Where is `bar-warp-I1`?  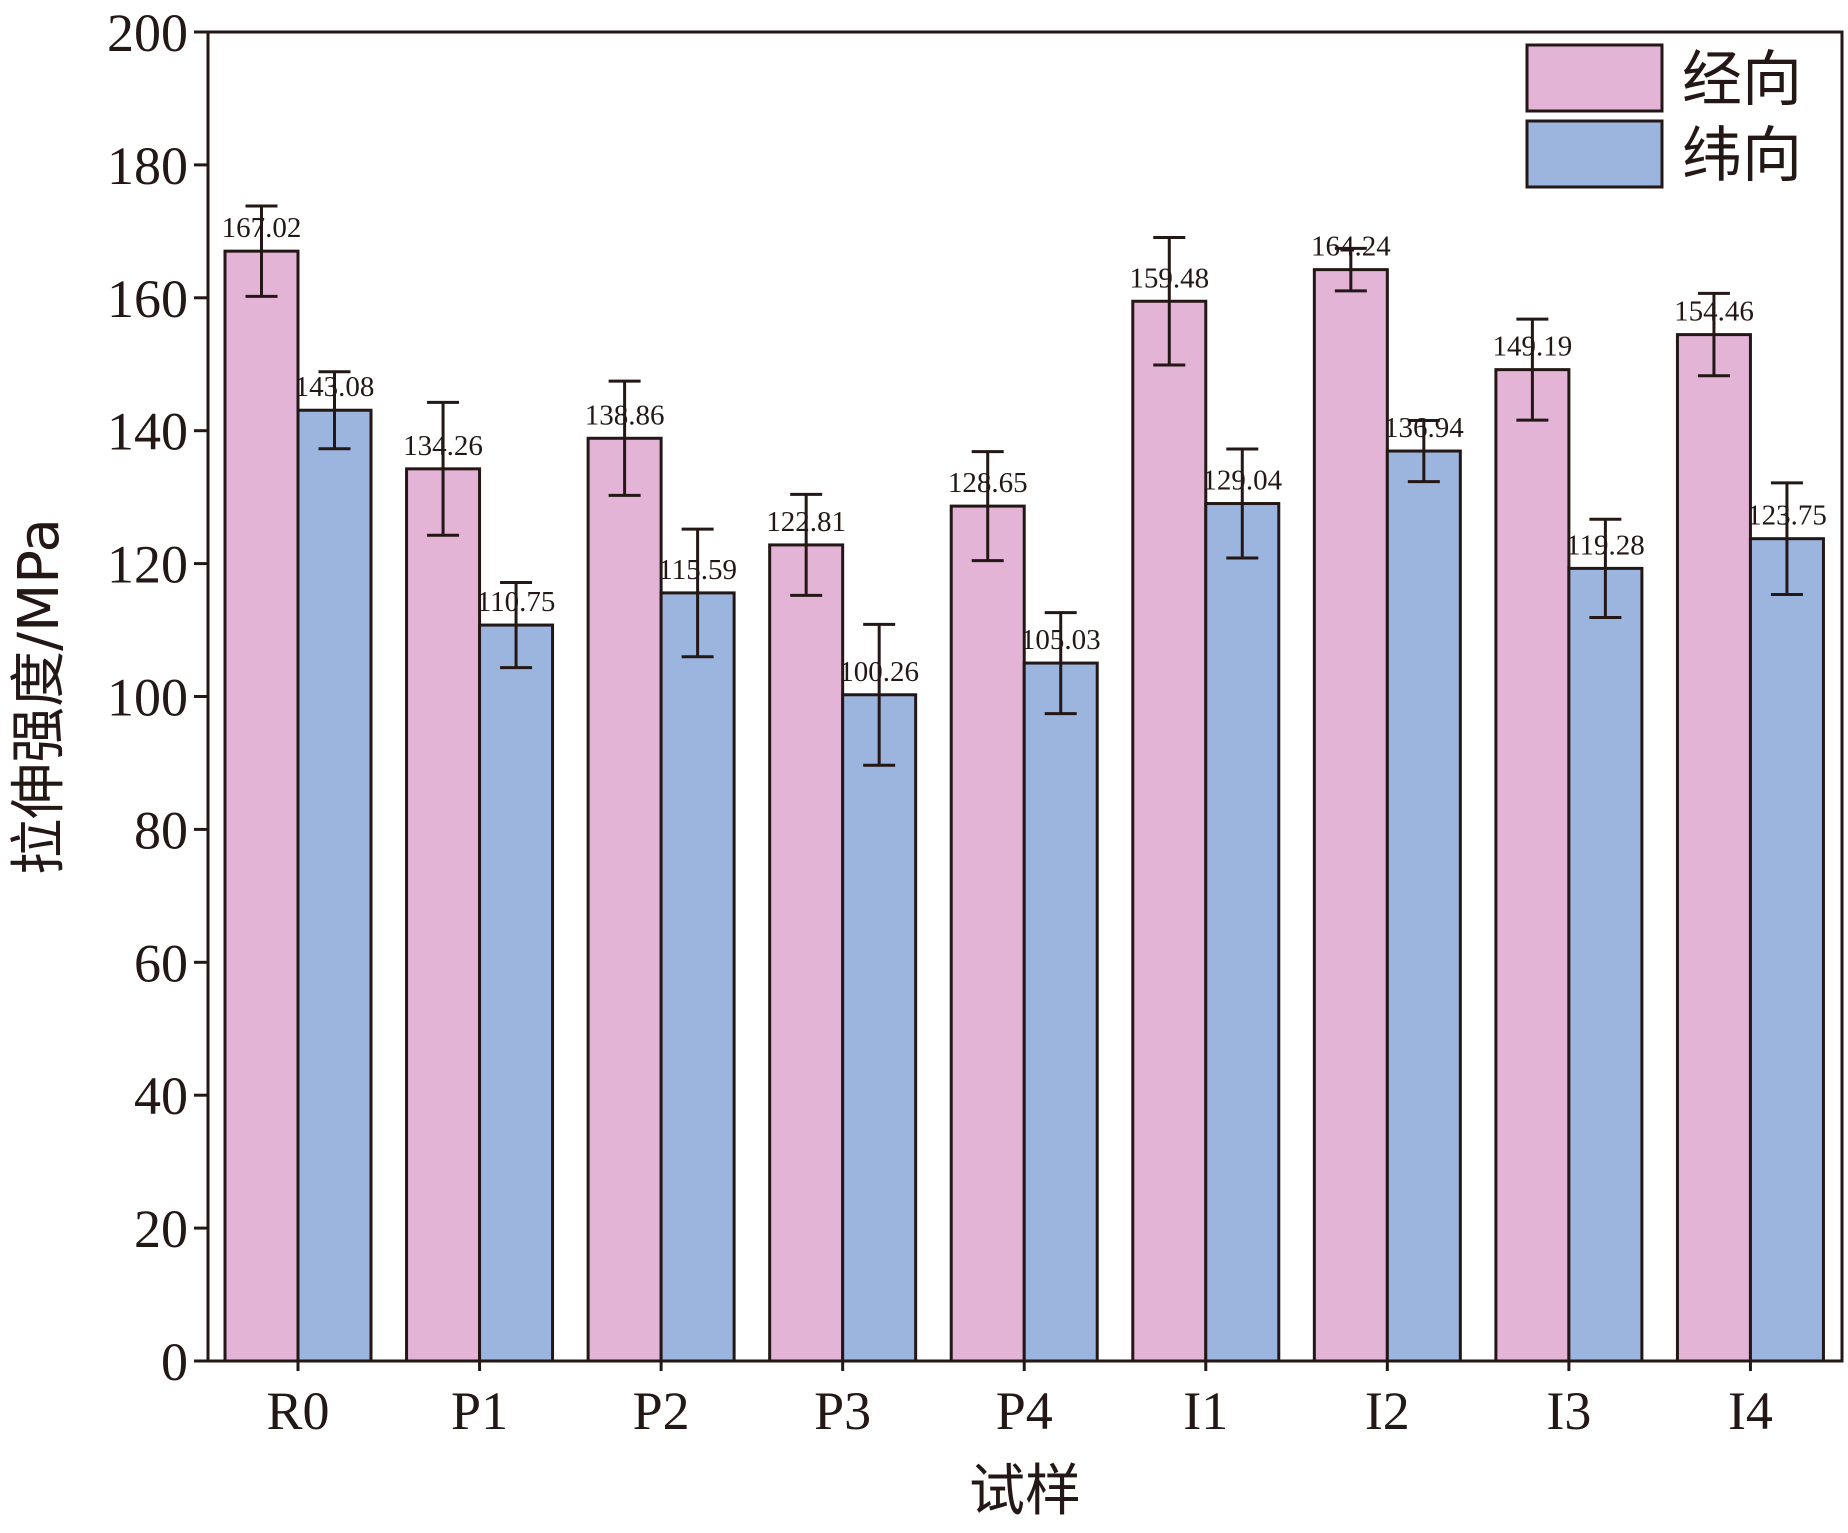 bar-warp-I1 is located at coordinates (1169, 831).